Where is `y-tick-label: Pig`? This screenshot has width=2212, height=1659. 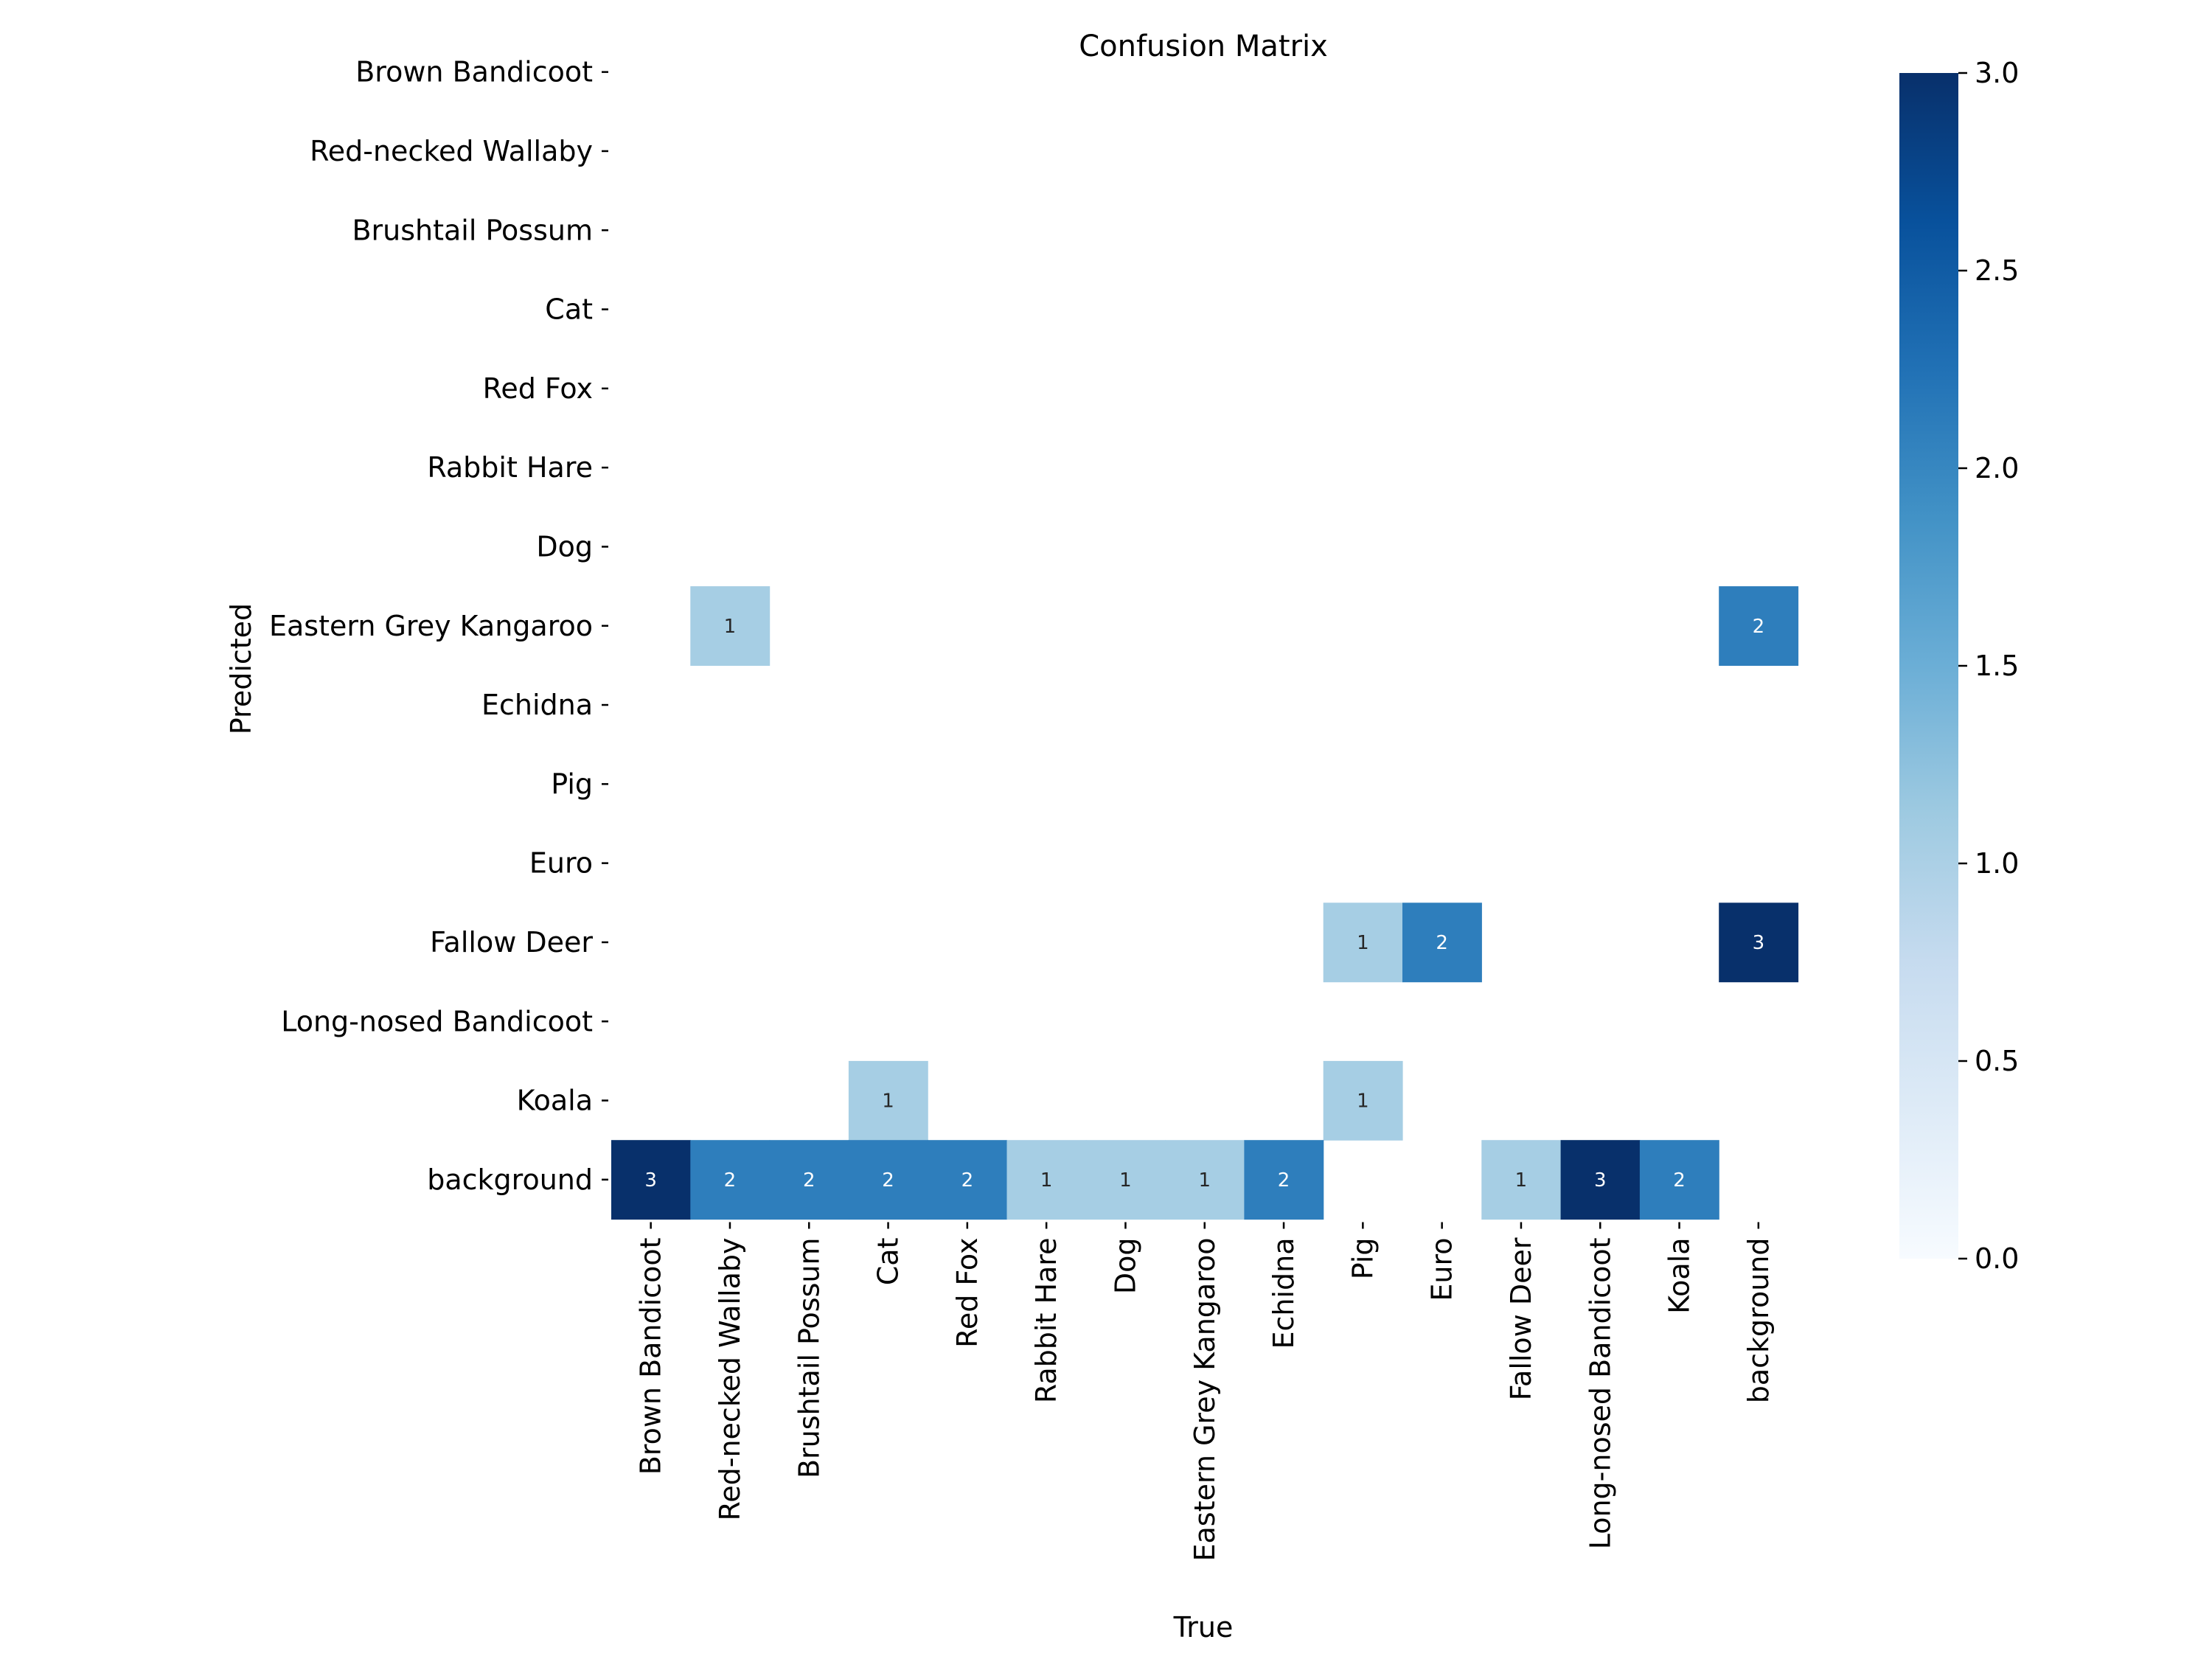 y-tick-label: Pig is located at coordinates (572, 784).